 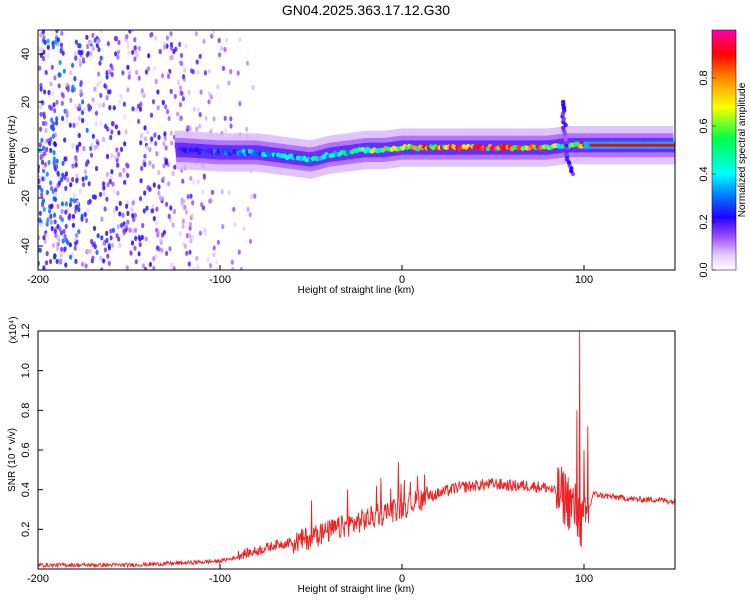 What do you see at coordinates (26, 198) in the screenshot?
I see `y-tick-label: -20` at bounding box center [26, 198].